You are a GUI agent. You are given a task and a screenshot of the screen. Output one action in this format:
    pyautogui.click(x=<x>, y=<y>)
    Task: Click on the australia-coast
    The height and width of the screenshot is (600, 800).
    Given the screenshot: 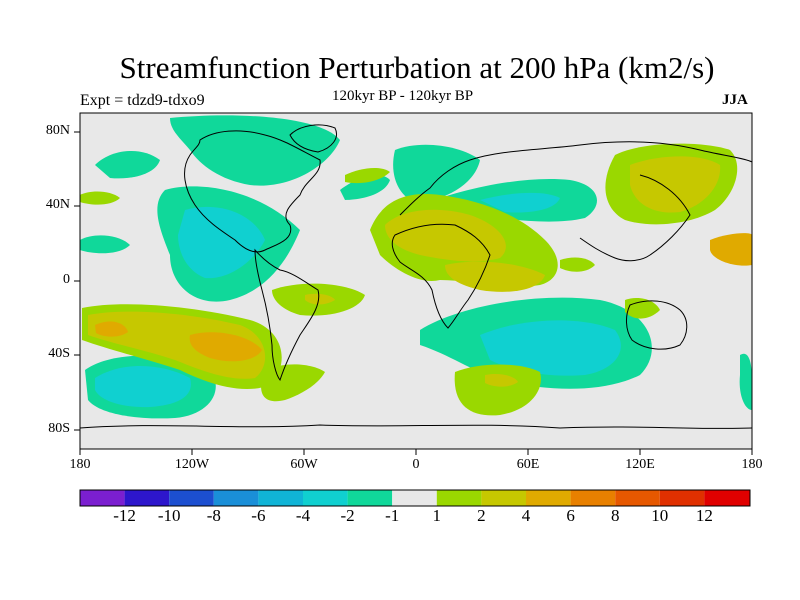 What is the action you would take?
    pyautogui.click(x=657, y=325)
    